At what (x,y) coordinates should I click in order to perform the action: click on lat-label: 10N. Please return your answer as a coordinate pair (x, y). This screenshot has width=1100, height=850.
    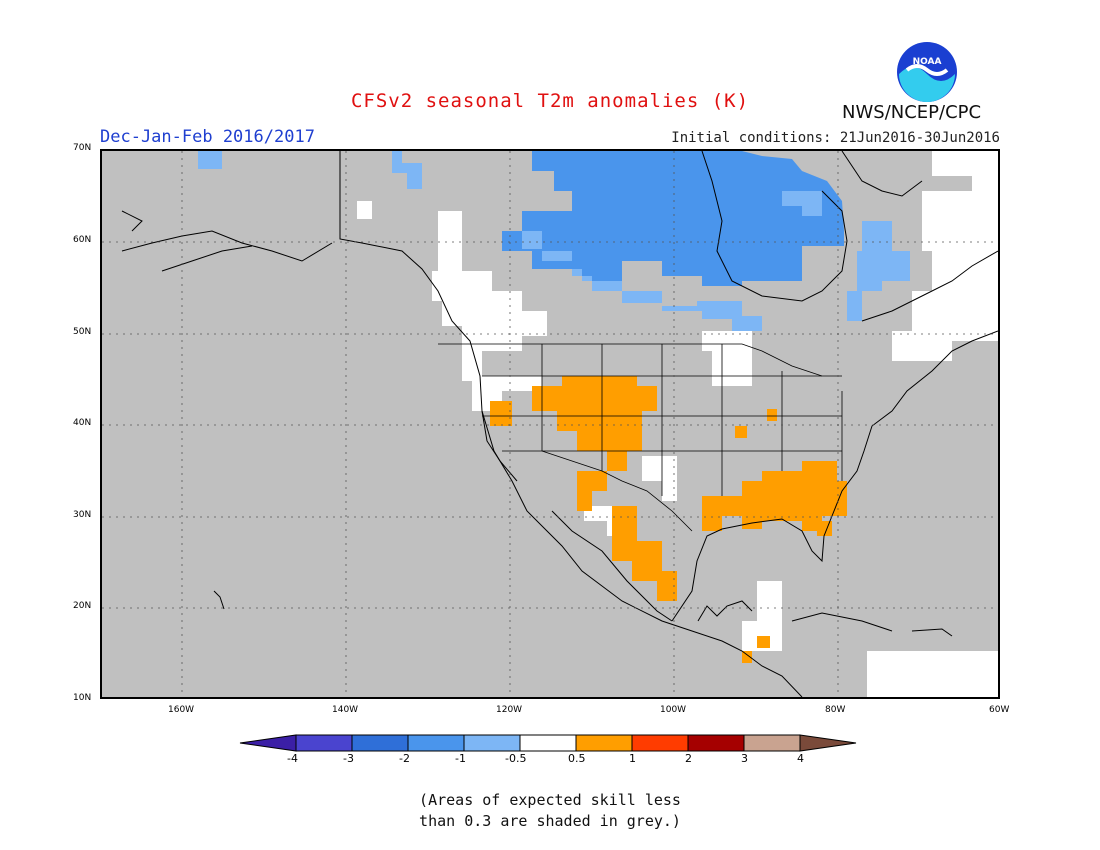
    Looking at the image, I should click on (82, 698).